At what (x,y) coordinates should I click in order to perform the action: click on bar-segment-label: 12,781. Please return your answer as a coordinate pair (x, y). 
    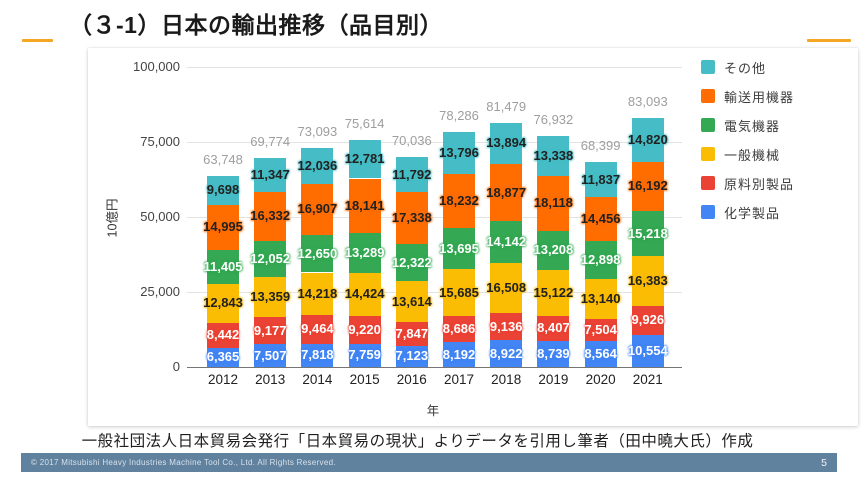
    Looking at the image, I should click on (364, 159).